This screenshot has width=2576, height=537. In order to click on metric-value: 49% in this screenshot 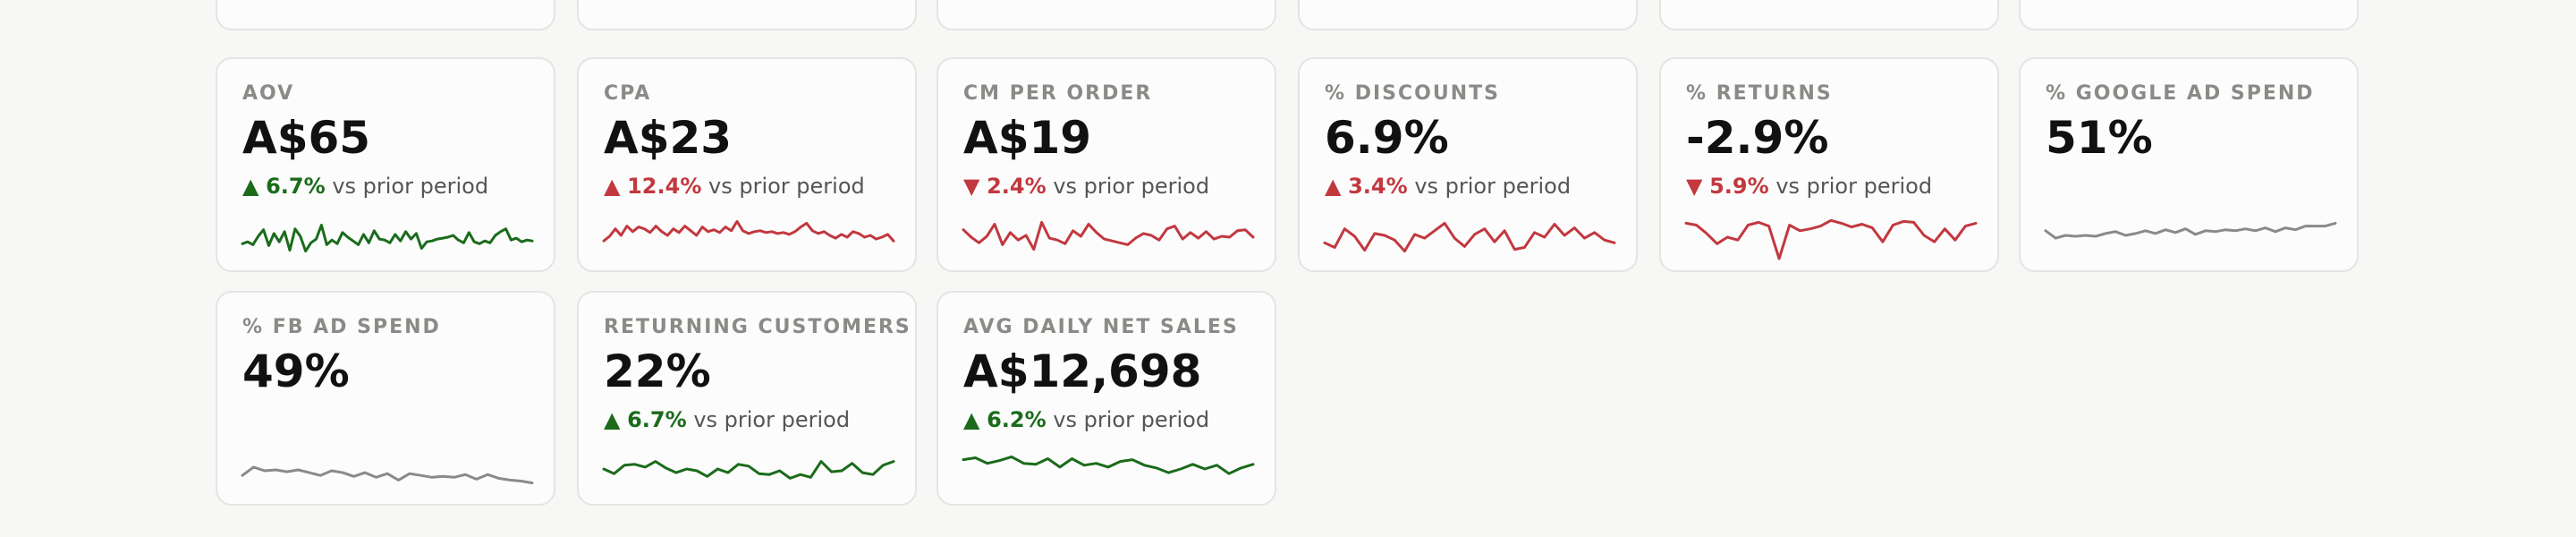, I will do `click(296, 371)`.